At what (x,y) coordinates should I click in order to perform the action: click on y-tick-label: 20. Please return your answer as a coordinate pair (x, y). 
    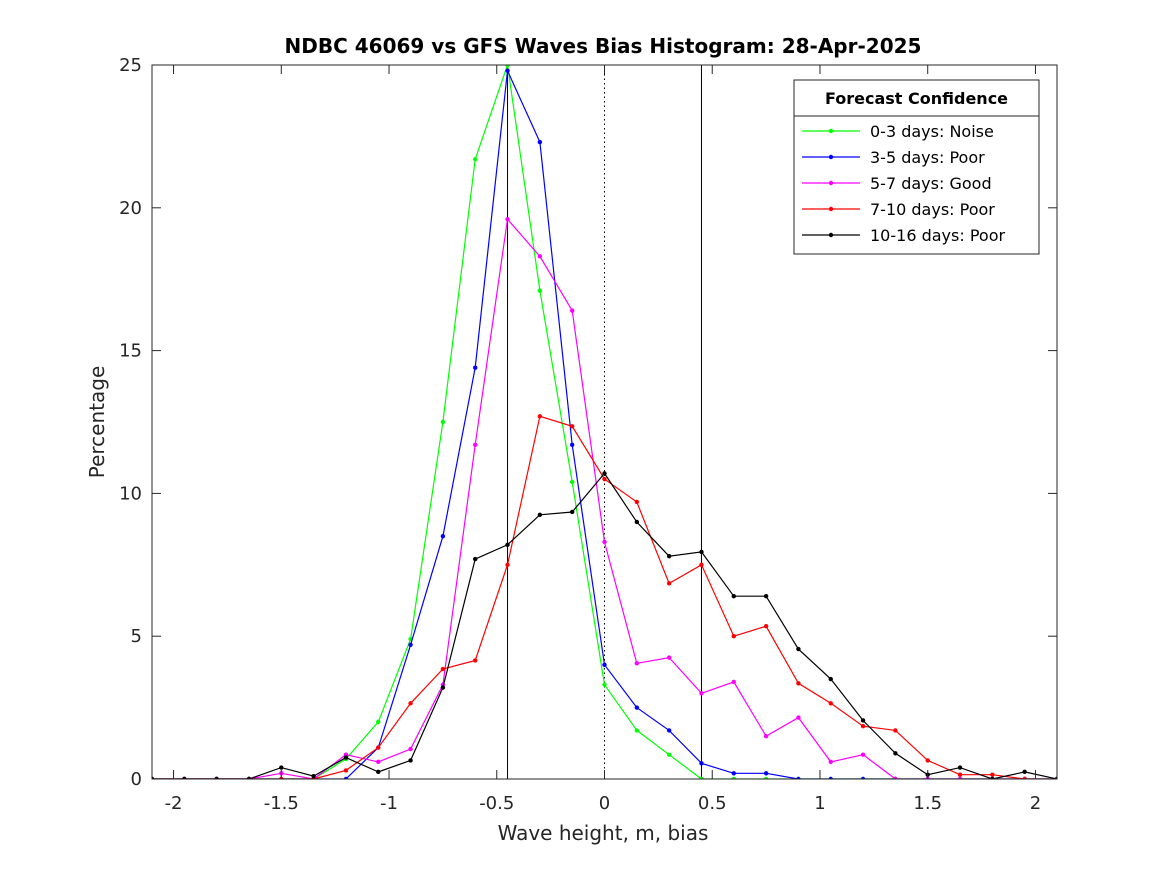
    Looking at the image, I should click on (130, 208).